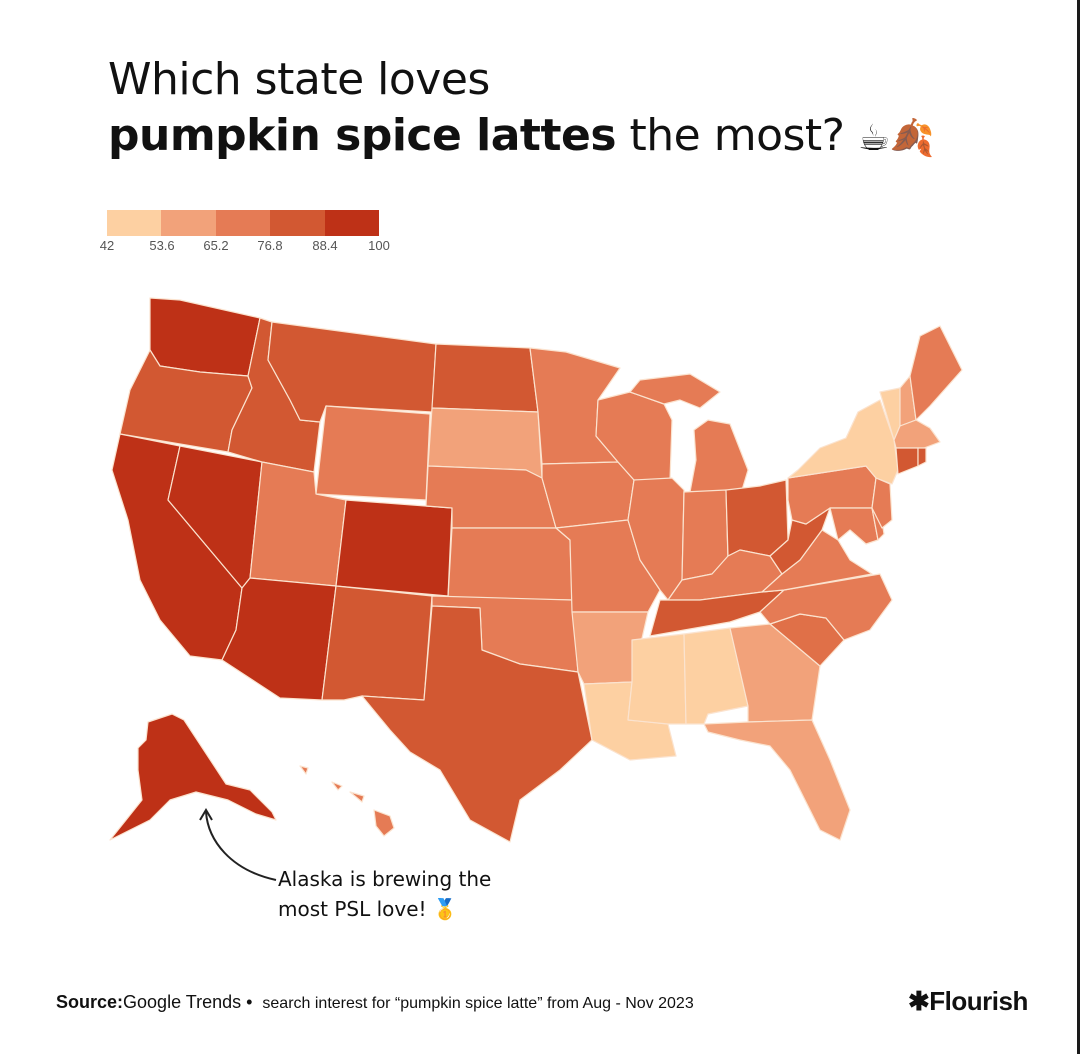 This screenshot has height=1054, width=1080. I want to click on title-bold-part: pumpkin spice lattes, so click(362, 135).